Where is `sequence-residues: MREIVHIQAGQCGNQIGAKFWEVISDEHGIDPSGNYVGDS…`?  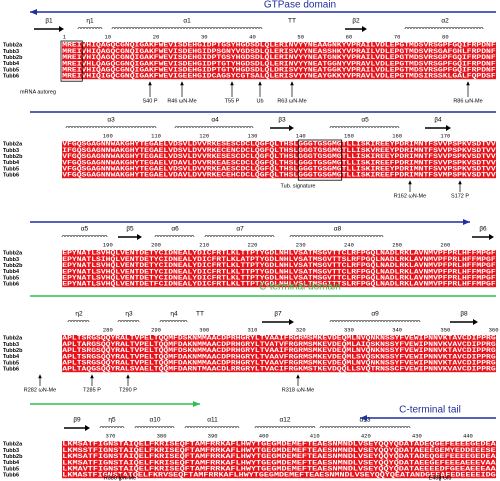
sequence-residues: MREIVHIQAGQCGNQIGAKFWEVISDEHGIDPSGNYVGDS… is located at coordinates (279, 51).